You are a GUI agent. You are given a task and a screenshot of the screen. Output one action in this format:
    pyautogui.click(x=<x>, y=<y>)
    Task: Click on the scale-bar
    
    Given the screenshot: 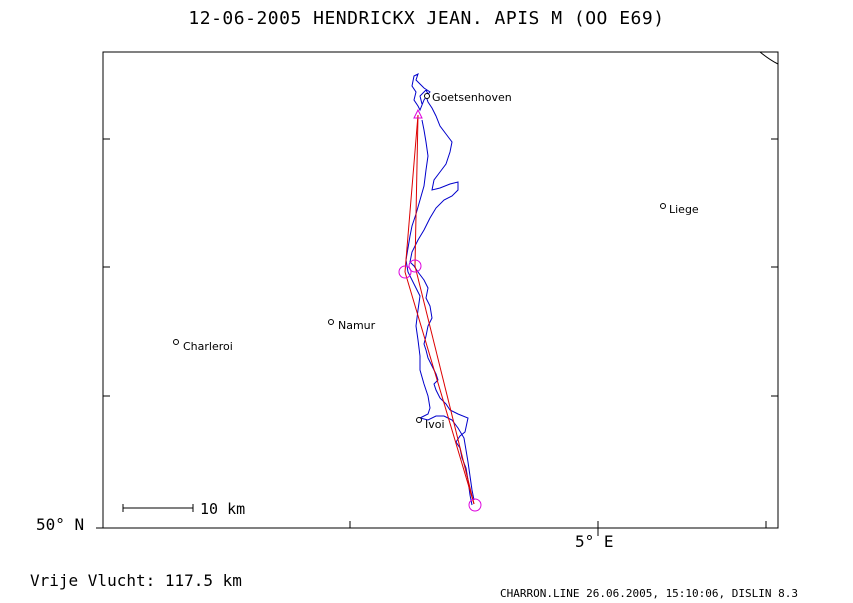 What is the action you would take?
    pyautogui.click(x=158, y=508)
    